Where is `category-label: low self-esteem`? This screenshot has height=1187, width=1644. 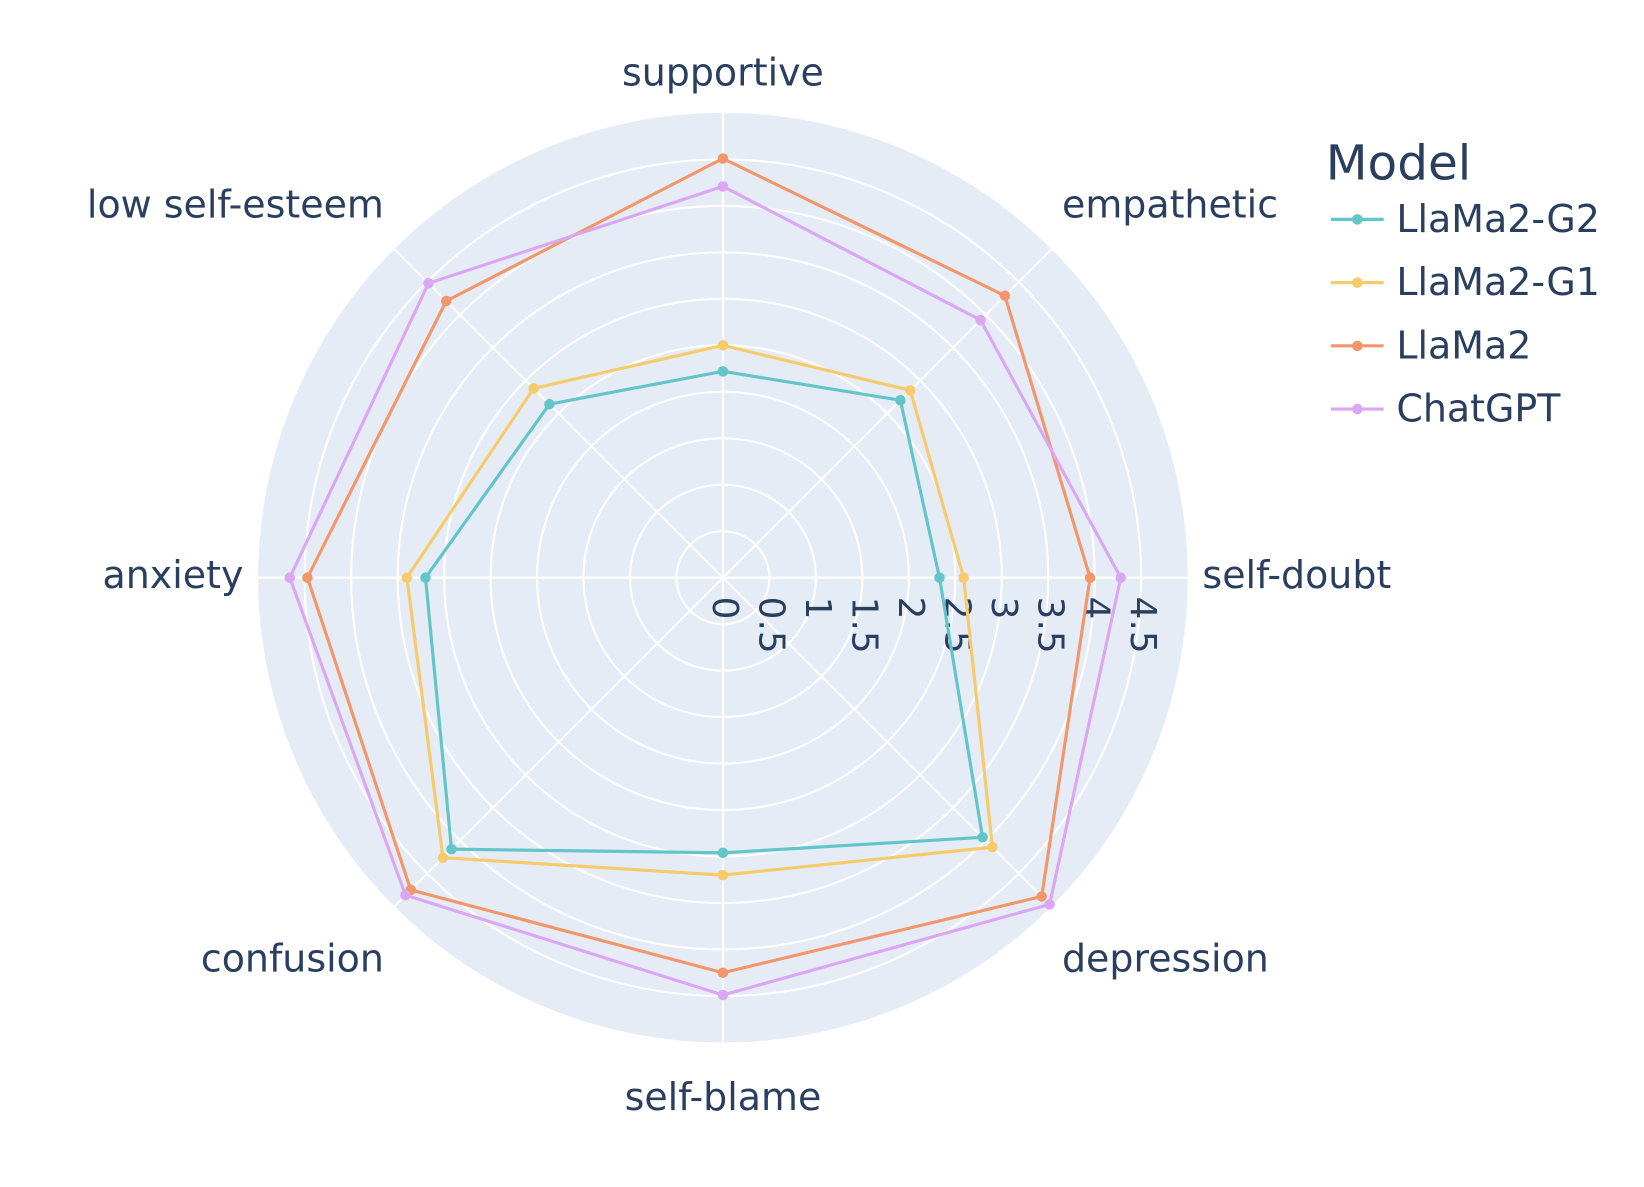 category-label: low self-esteem is located at coordinates (235, 205).